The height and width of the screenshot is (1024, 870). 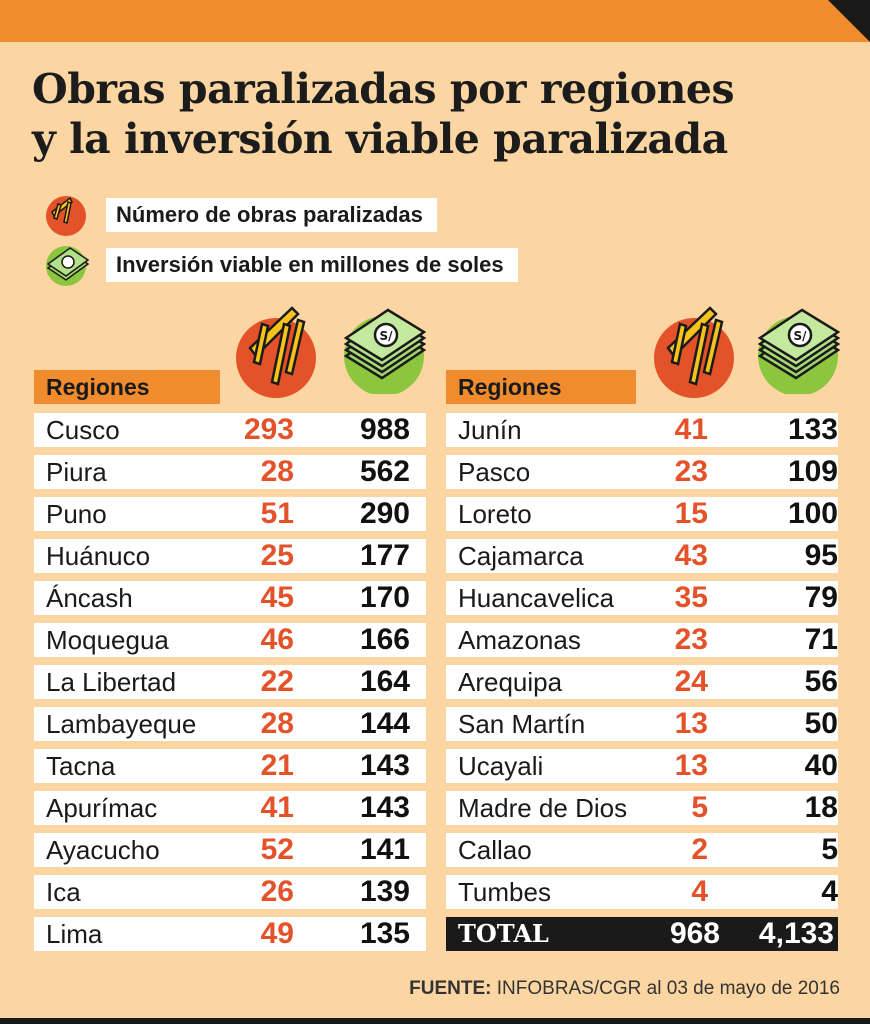 What do you see at coordinates (691, 555) in the screenshot?
I see `obras-value: 43` at bounding box center [691, 555].